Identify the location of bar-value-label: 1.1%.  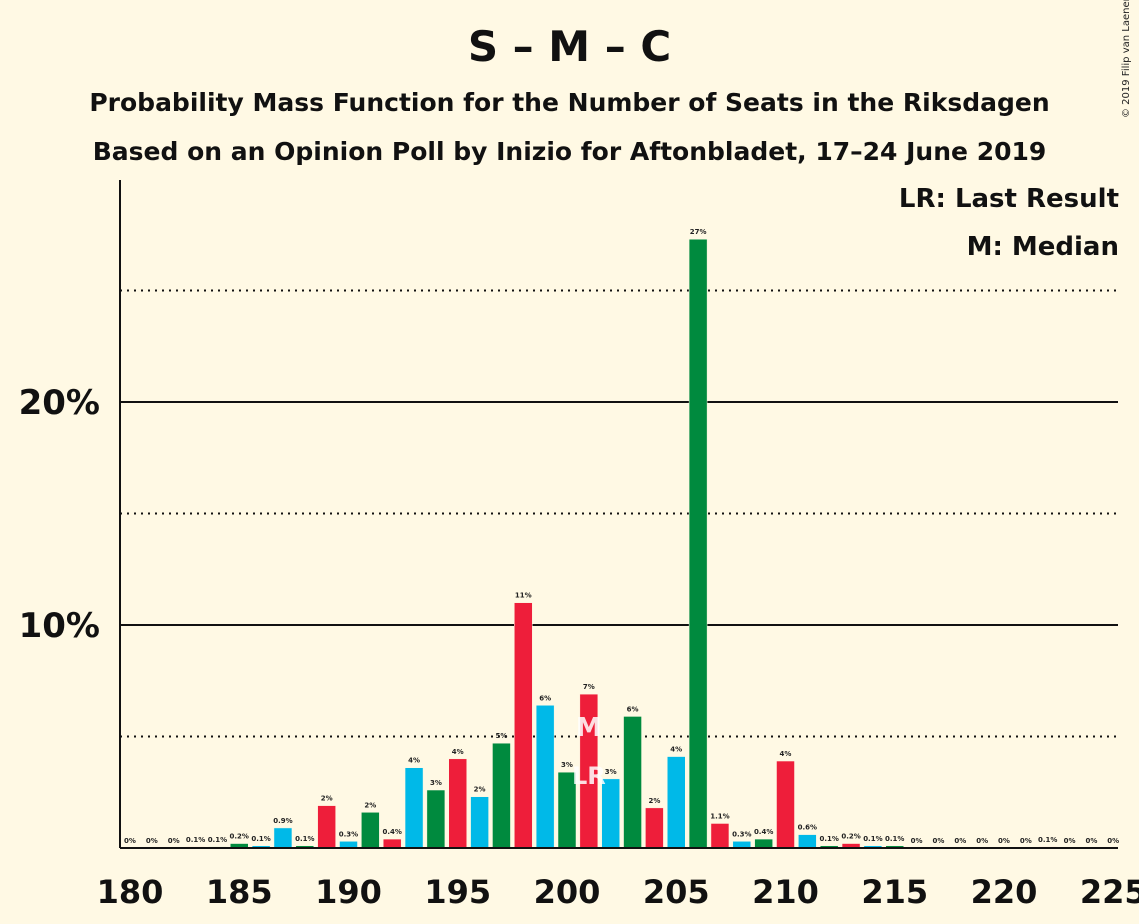
(719, 816).